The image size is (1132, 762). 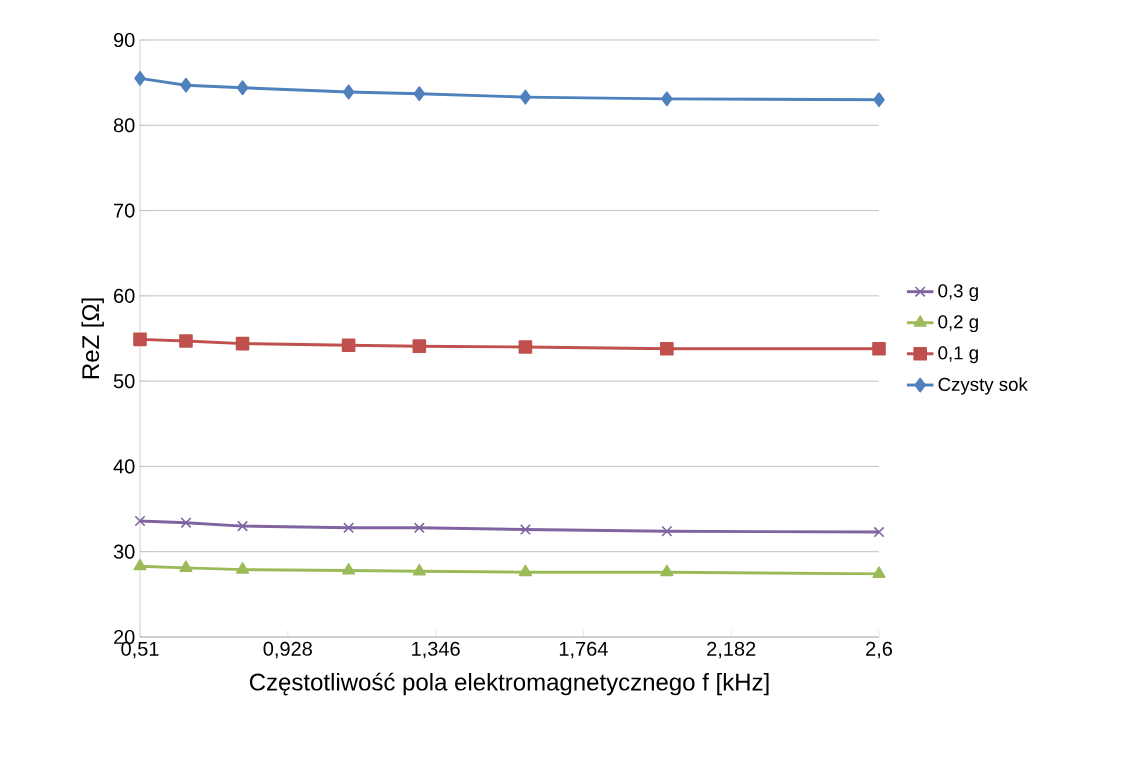 I want to click on y-tick-label: 70, so click(x=124, y=210).